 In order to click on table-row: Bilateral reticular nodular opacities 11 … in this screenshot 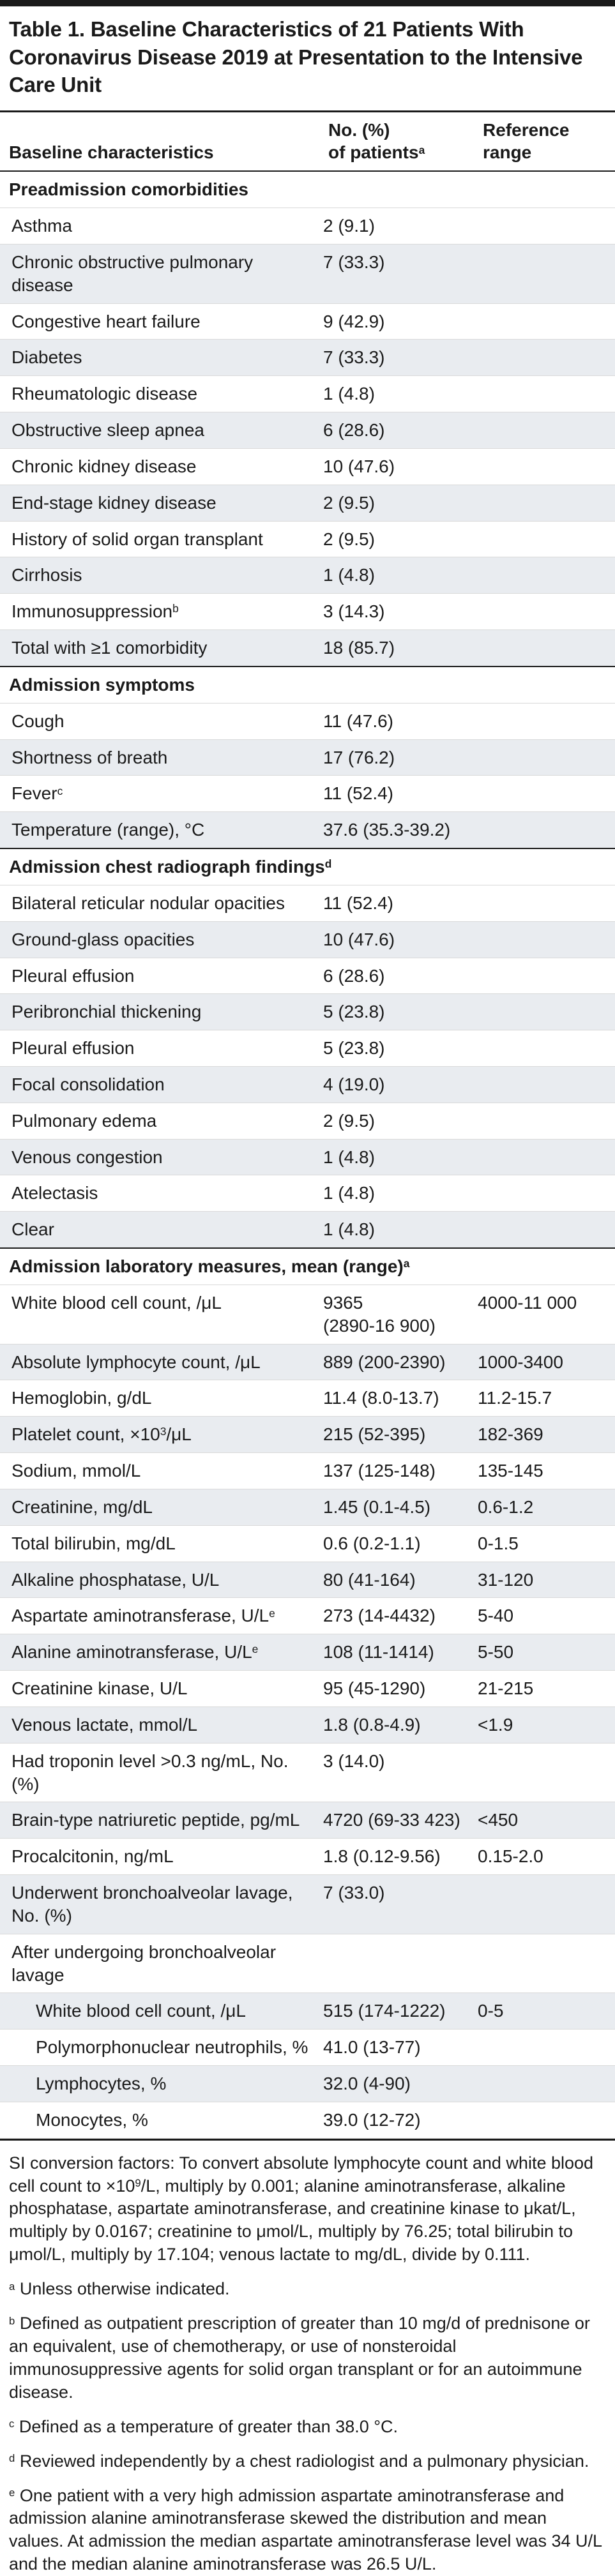, I will do `click(307, 904)`.